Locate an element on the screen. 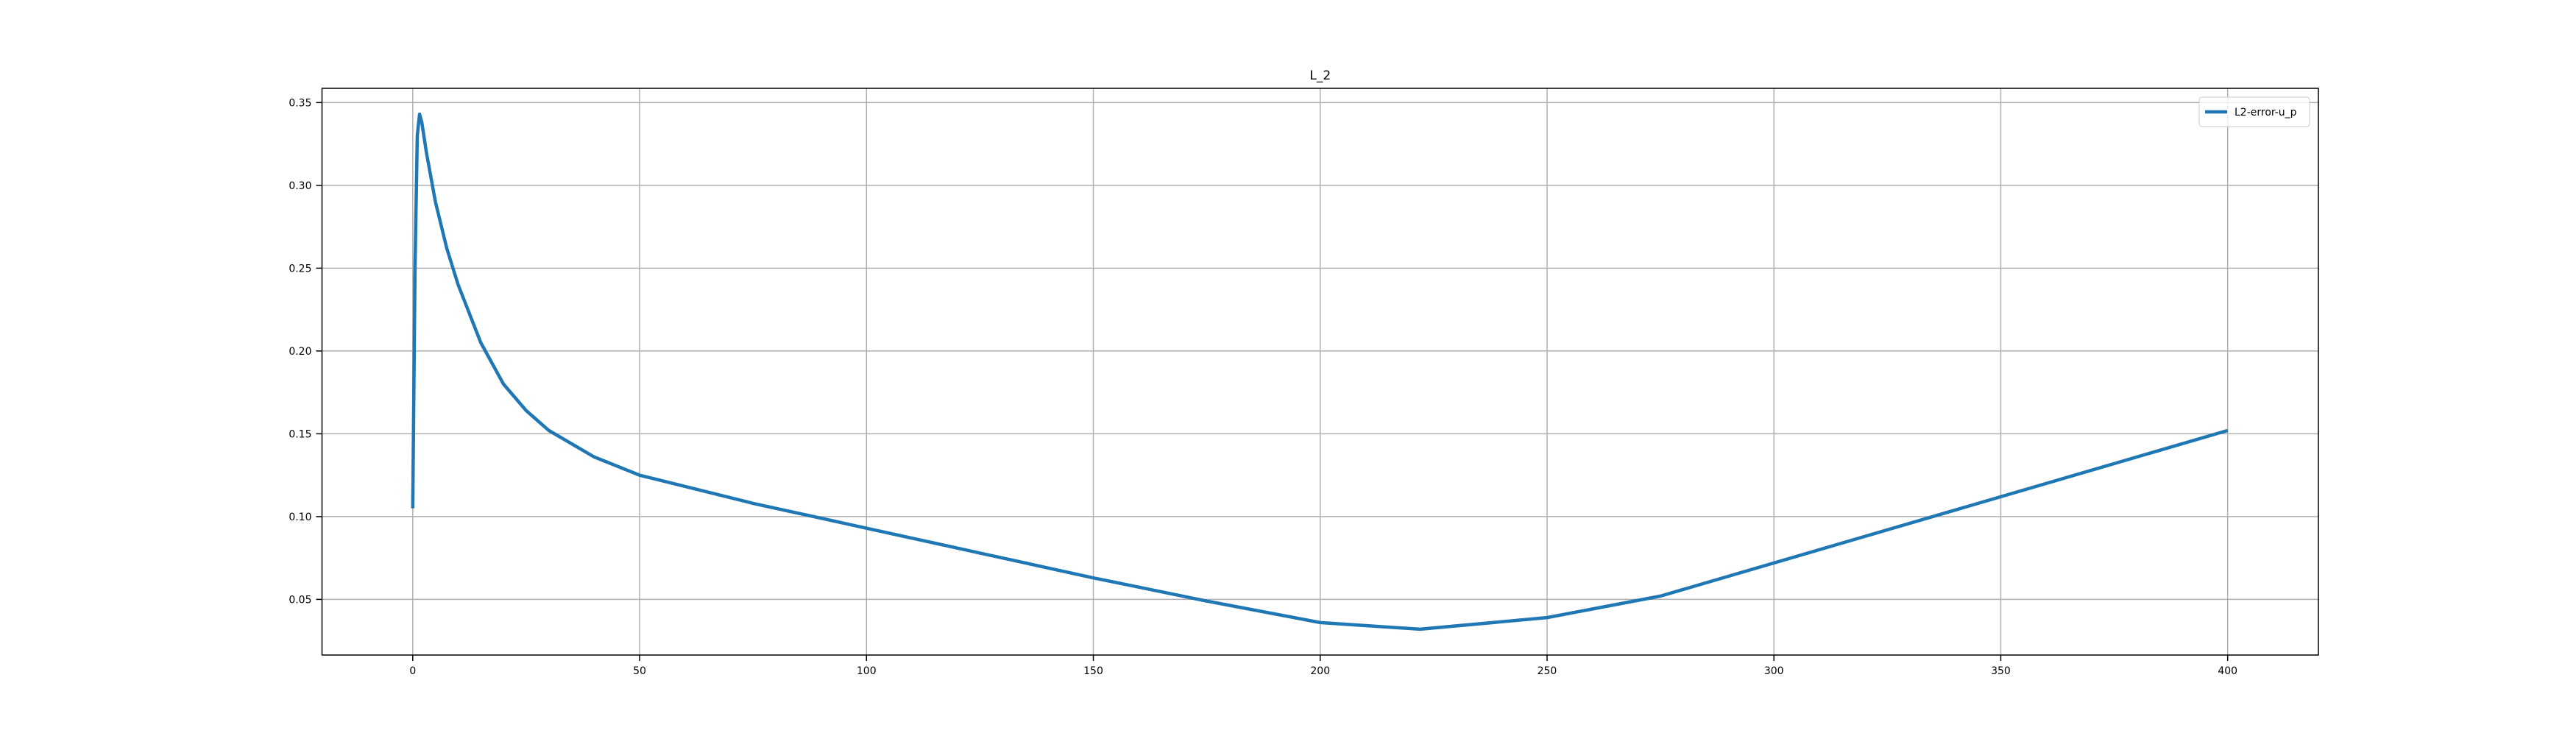 Image resolution: width=2576 pixels, height=736 pixels. x-tick-label: 400 is located at coordinates (2227, 671).